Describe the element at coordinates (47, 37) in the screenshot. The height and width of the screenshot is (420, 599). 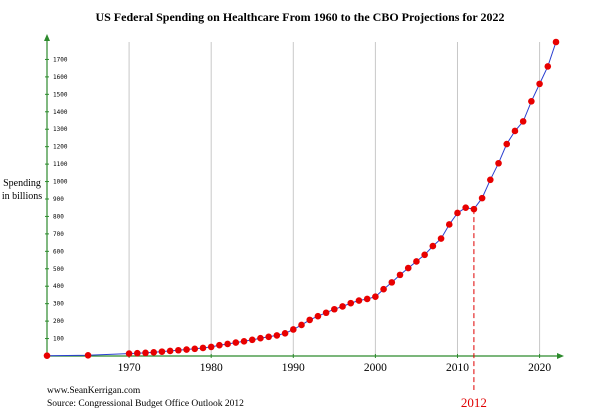
I see `y-axis-arrow` at that location.